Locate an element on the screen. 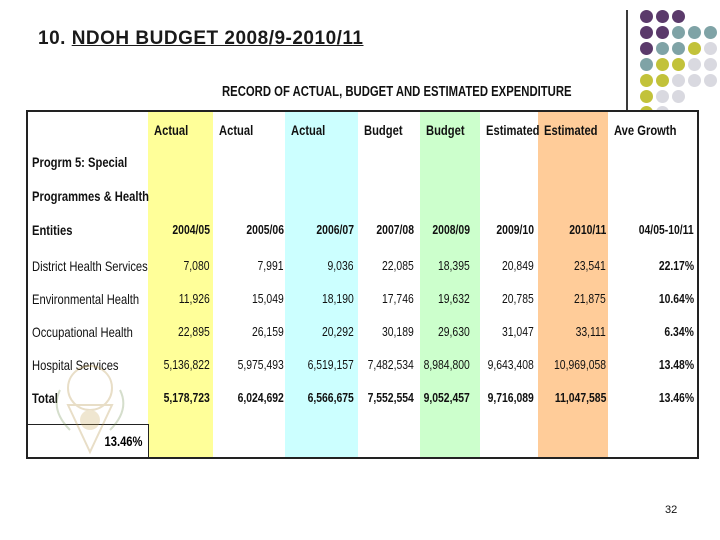 This screenshot has width=720, height=540. table-cell: 20,292 is located at coordinates (338, 331).